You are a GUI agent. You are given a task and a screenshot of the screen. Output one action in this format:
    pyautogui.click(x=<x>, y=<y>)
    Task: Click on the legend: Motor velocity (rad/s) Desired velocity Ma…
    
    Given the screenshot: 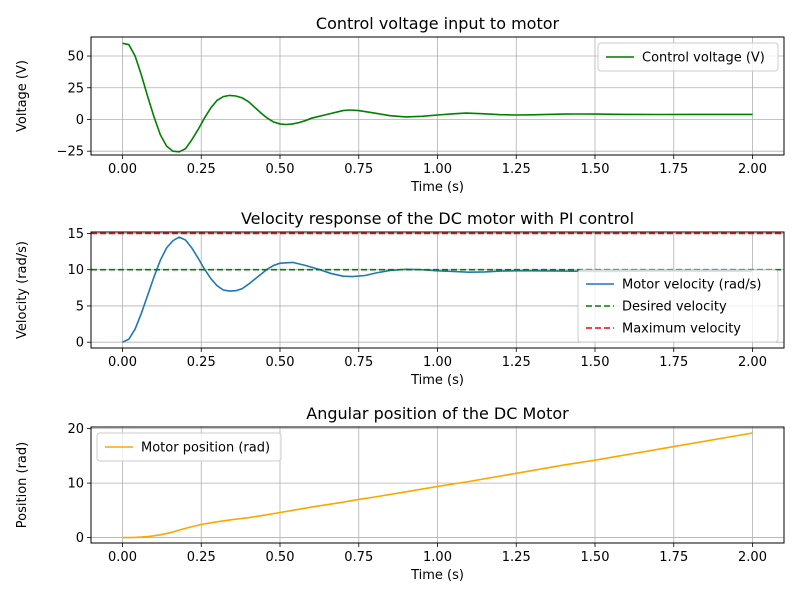 What is the action you would take?
    pyautogui.click(x=678, y=306)
    